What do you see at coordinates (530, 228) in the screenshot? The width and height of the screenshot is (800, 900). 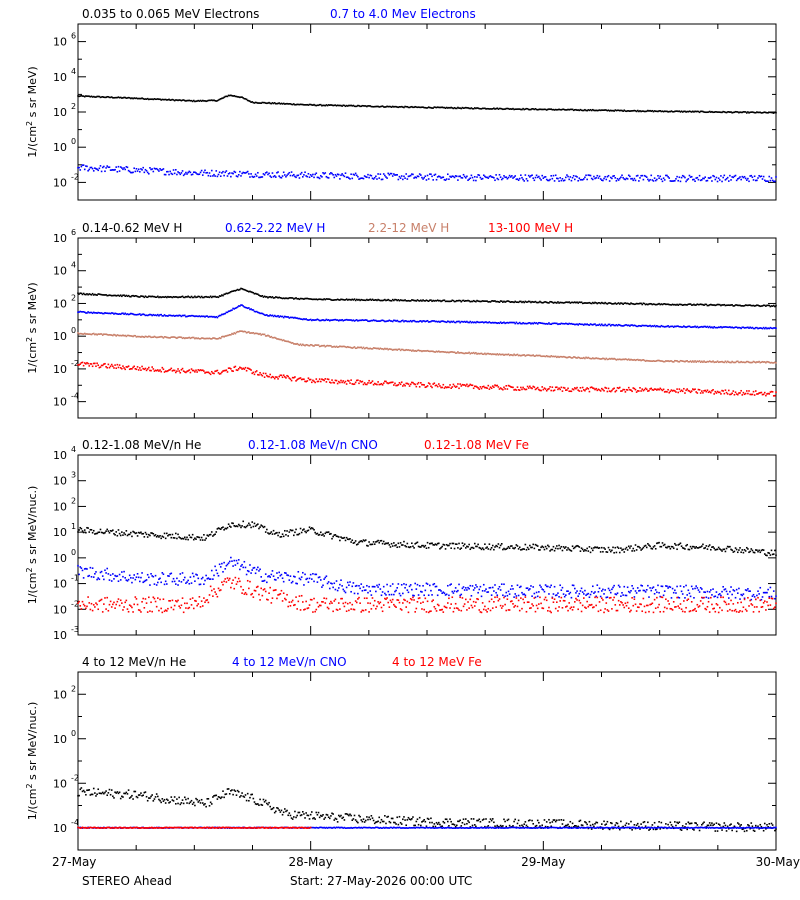 I see `legend-entry: 13-100 MeV H` at bounding box center [530, 228].